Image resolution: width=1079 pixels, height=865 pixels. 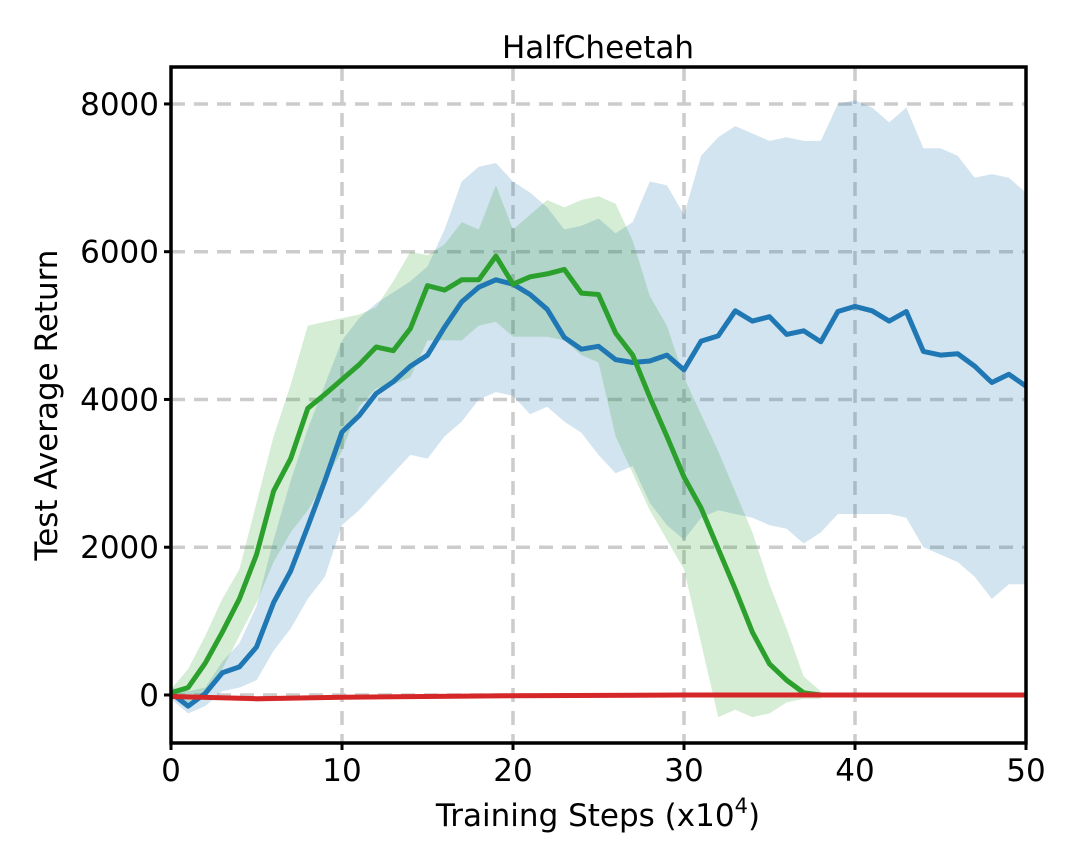 What do you see at coordinates (598, 697) in the screenshot?
I see `line-red` at bounding box center [598, 697].